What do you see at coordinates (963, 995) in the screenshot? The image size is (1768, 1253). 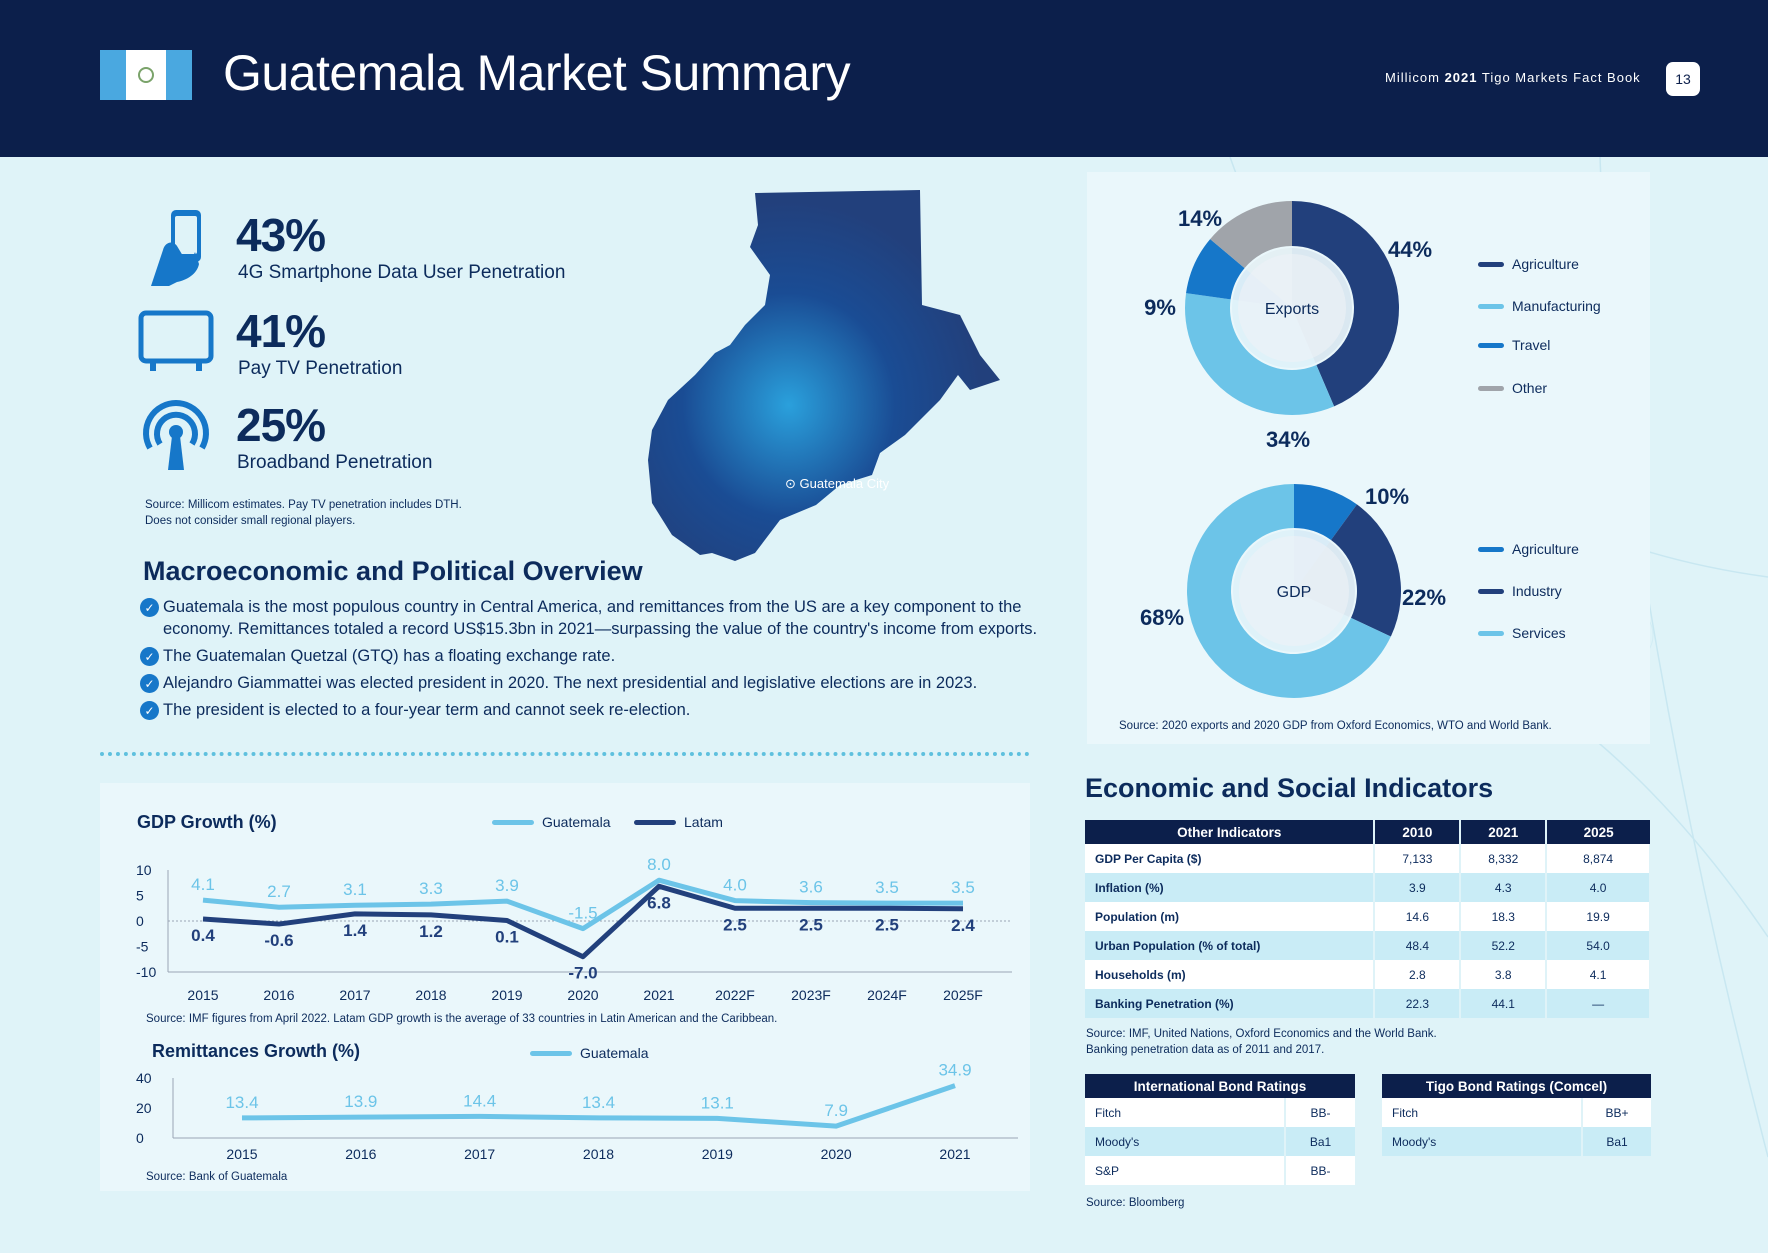 I see `x-tick-label: 2025F` at bounding box center [963, 995].